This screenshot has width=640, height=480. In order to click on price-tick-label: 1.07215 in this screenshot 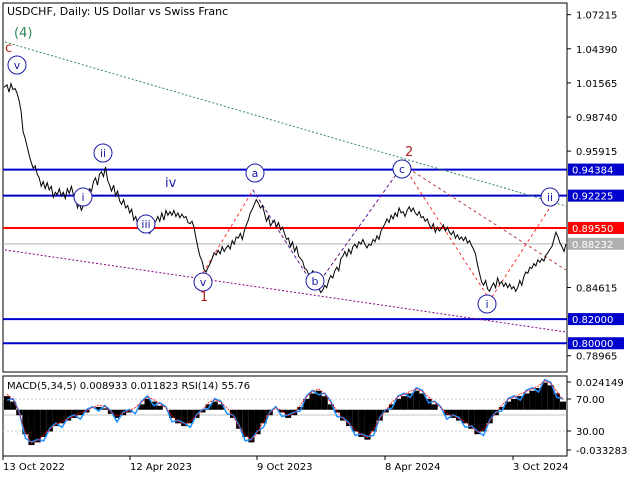, I will do `click(596, 16)`.